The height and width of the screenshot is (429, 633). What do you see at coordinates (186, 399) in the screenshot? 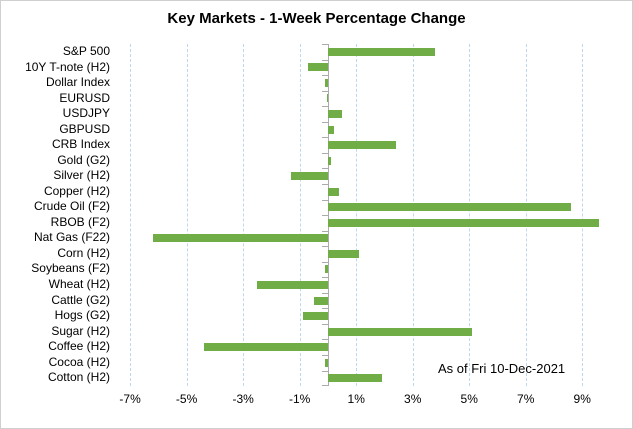
I see `x-tick-label: -5%` at bounding box center [186, 399].